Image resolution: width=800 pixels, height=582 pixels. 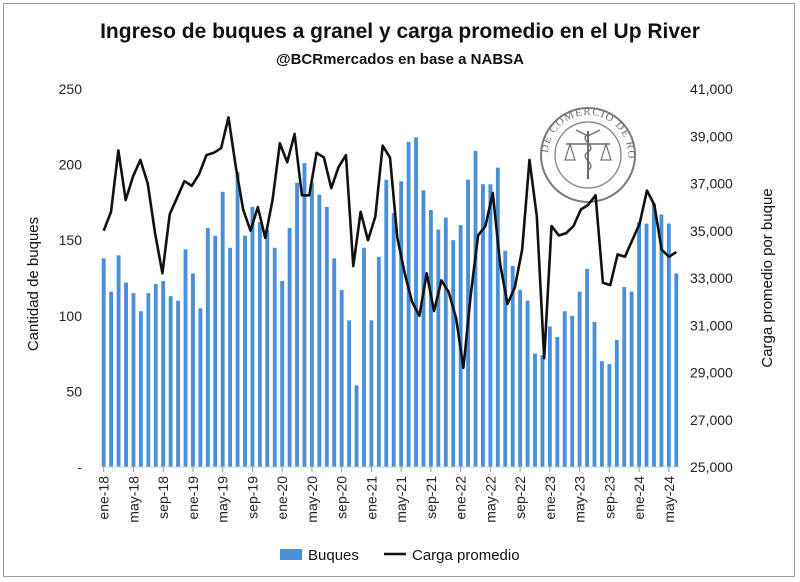 I want to click on left-tick-label: 50, so click(x=74, y=391).